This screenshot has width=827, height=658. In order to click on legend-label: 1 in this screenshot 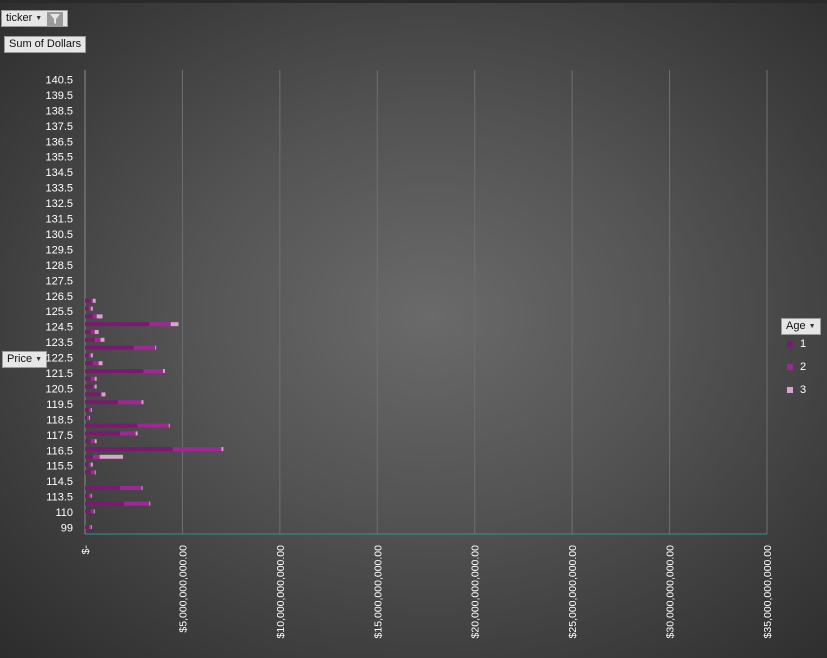, I will do `click(803, 344)`.